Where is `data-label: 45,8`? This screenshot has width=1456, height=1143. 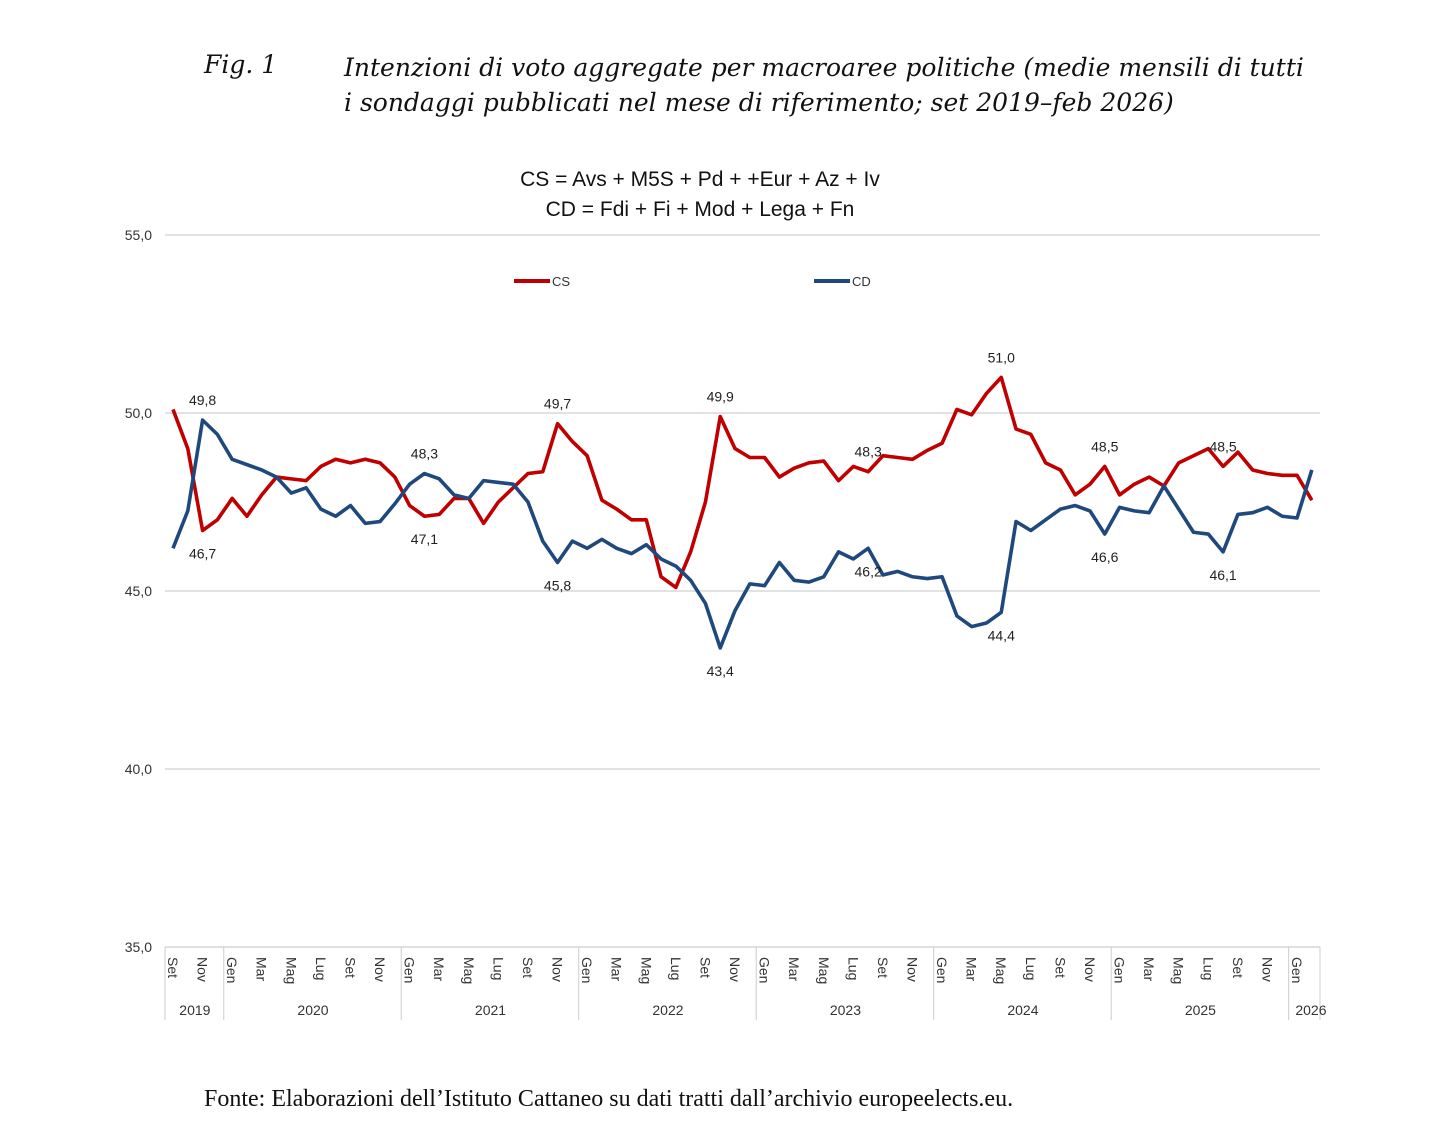
data-label: 45,8 is located at coordinates (557, 586).